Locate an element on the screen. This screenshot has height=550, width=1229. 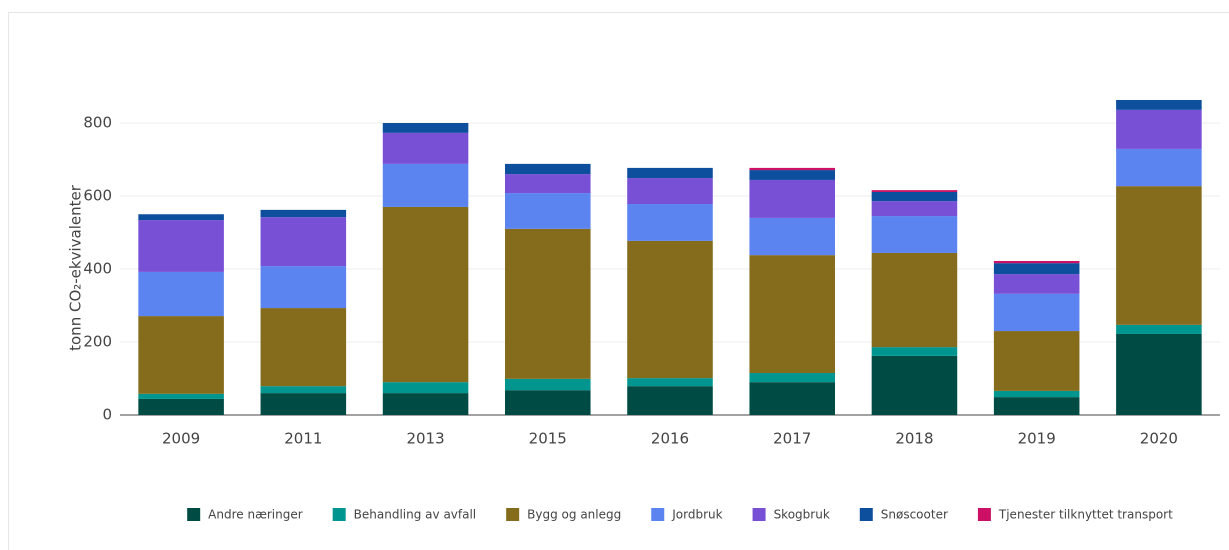
x-tick-label: 2009 is located at coordinates (181, 439).